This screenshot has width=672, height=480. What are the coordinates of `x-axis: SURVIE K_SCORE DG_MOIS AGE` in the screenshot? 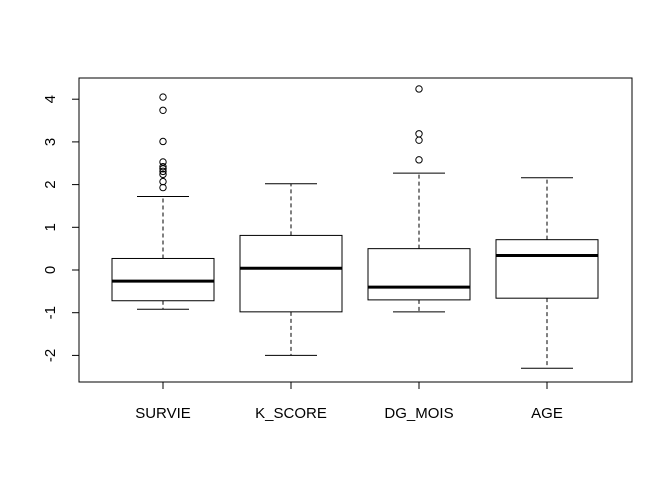 It's located at (349, 402).